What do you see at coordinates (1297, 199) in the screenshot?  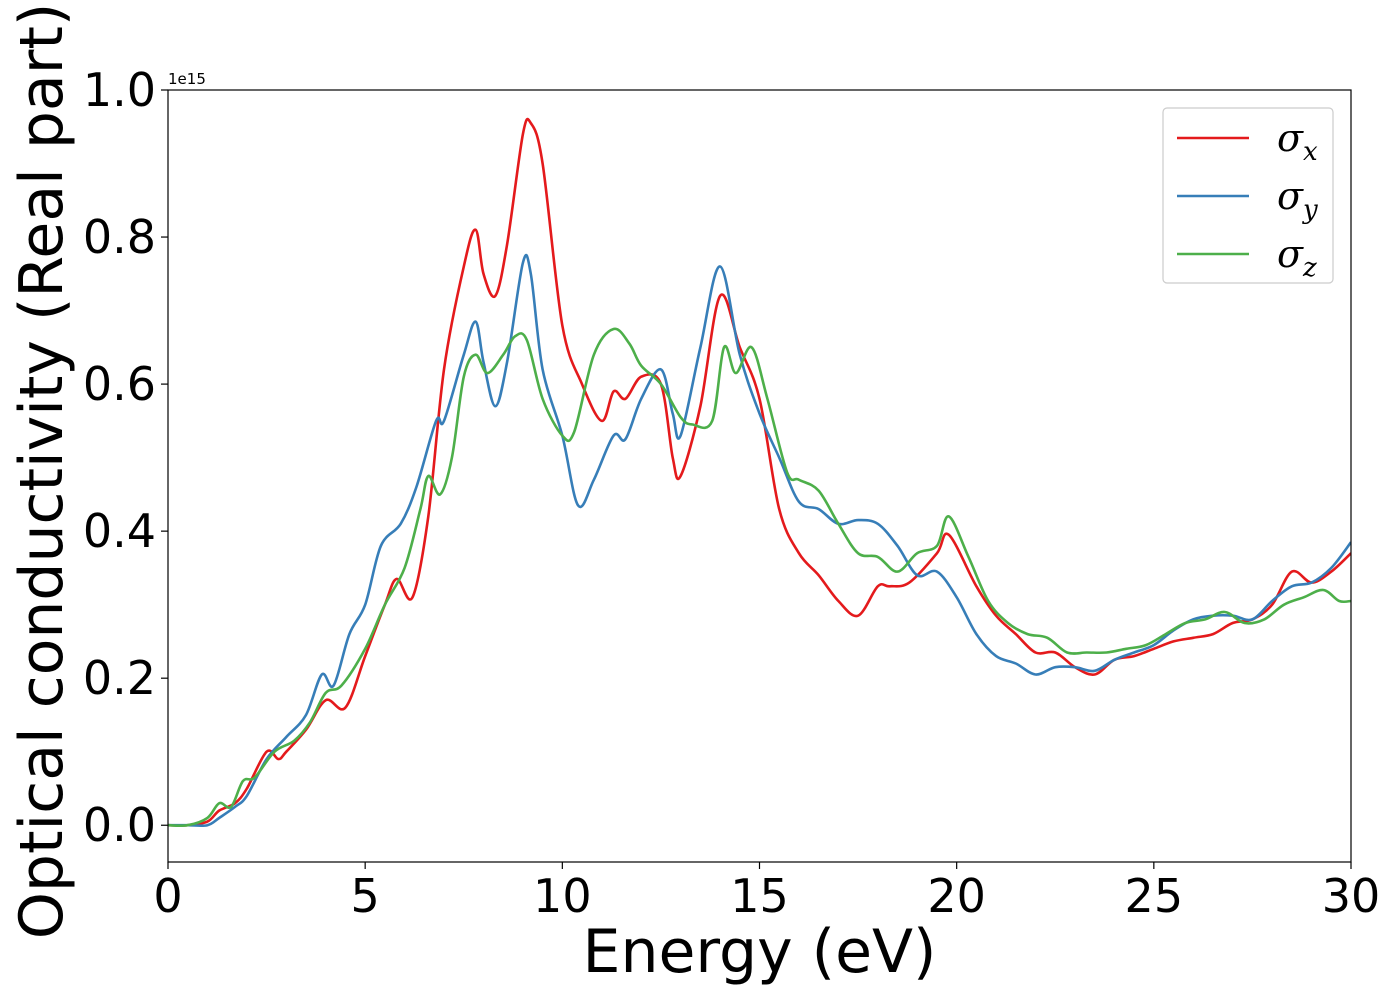 I see `legend-label-y: σy` at bounding box center [1297, 199].